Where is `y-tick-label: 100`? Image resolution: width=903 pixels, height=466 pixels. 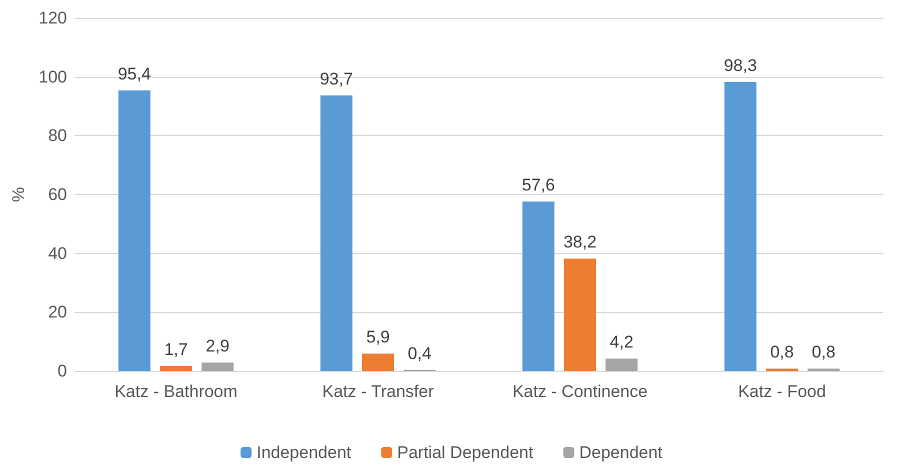
y-tick-label: 100 is located at coordinates (52, 76).